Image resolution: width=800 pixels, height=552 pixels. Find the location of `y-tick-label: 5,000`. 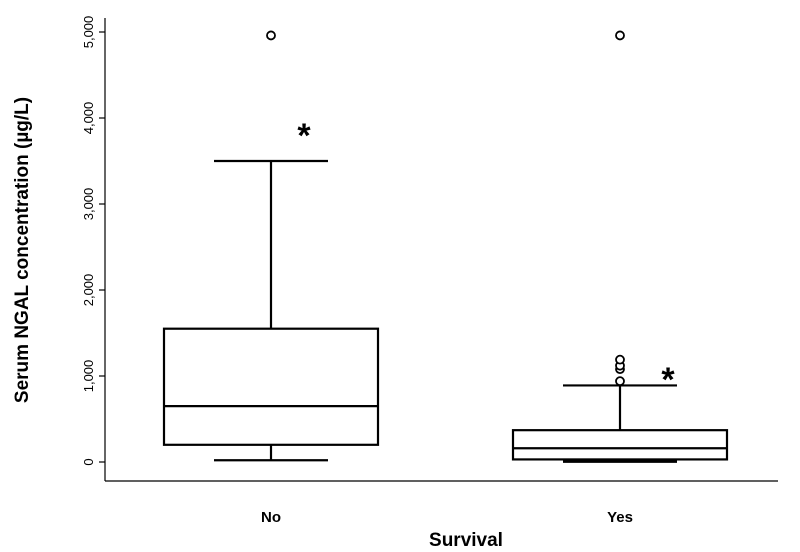

y-tick-label: 5,000 is located at coordinates (88, 32).